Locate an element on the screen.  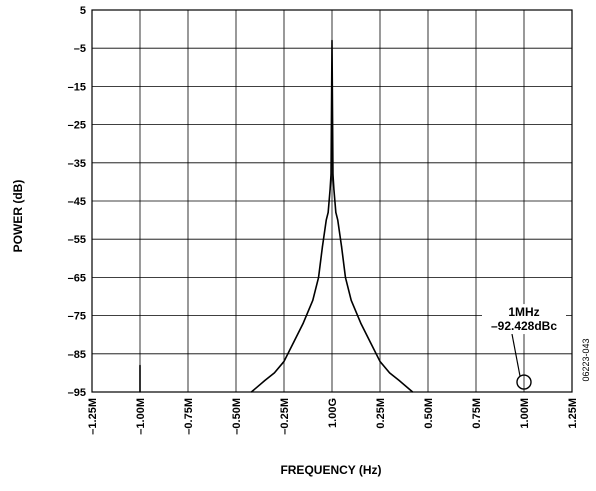
x-tick-label: 0.50M is located at coordinates (429, 413).